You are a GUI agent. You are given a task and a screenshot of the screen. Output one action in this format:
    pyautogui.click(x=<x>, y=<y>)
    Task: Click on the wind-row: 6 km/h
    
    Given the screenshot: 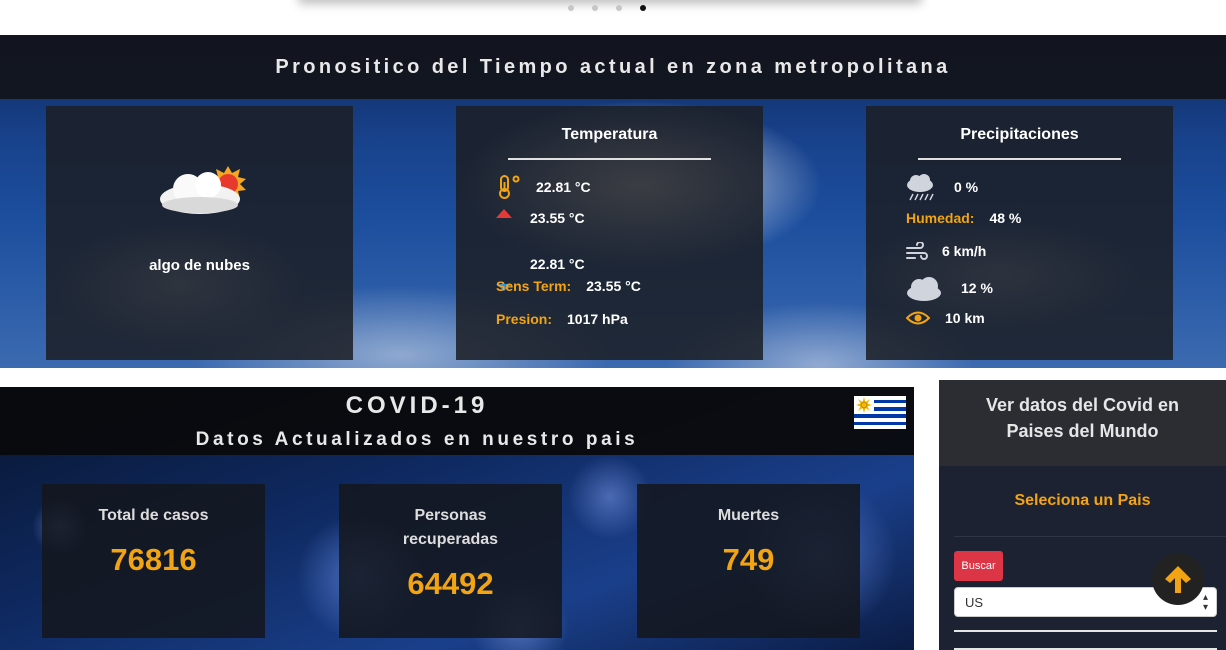 What is the action you would take?
    pyautogui.click(x=946, y=251)
    